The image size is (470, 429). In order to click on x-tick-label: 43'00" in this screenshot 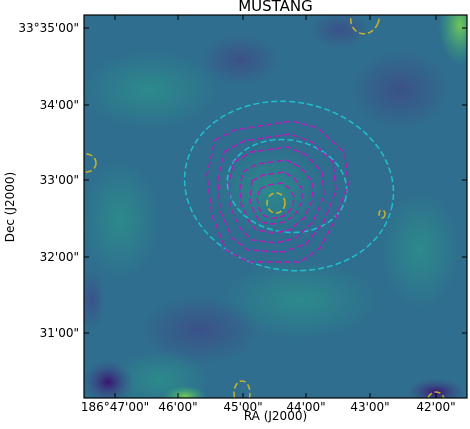, I will do `click(369, 407)`.